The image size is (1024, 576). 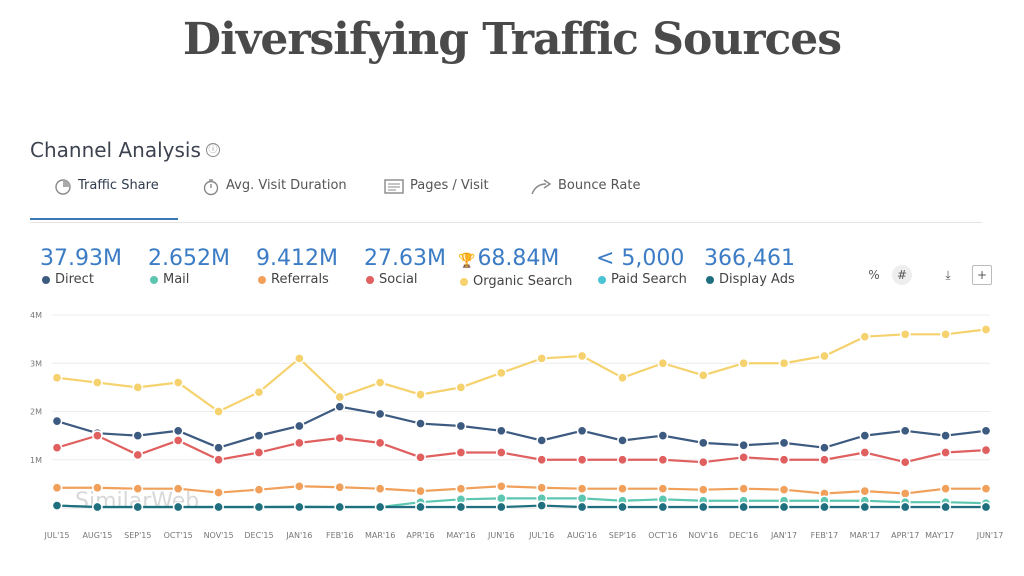 What do you see at coordinates (104, 199) in the screenshot?
I see `tab-traffic-share: Traffic Share` at bounding box center [104, 199].